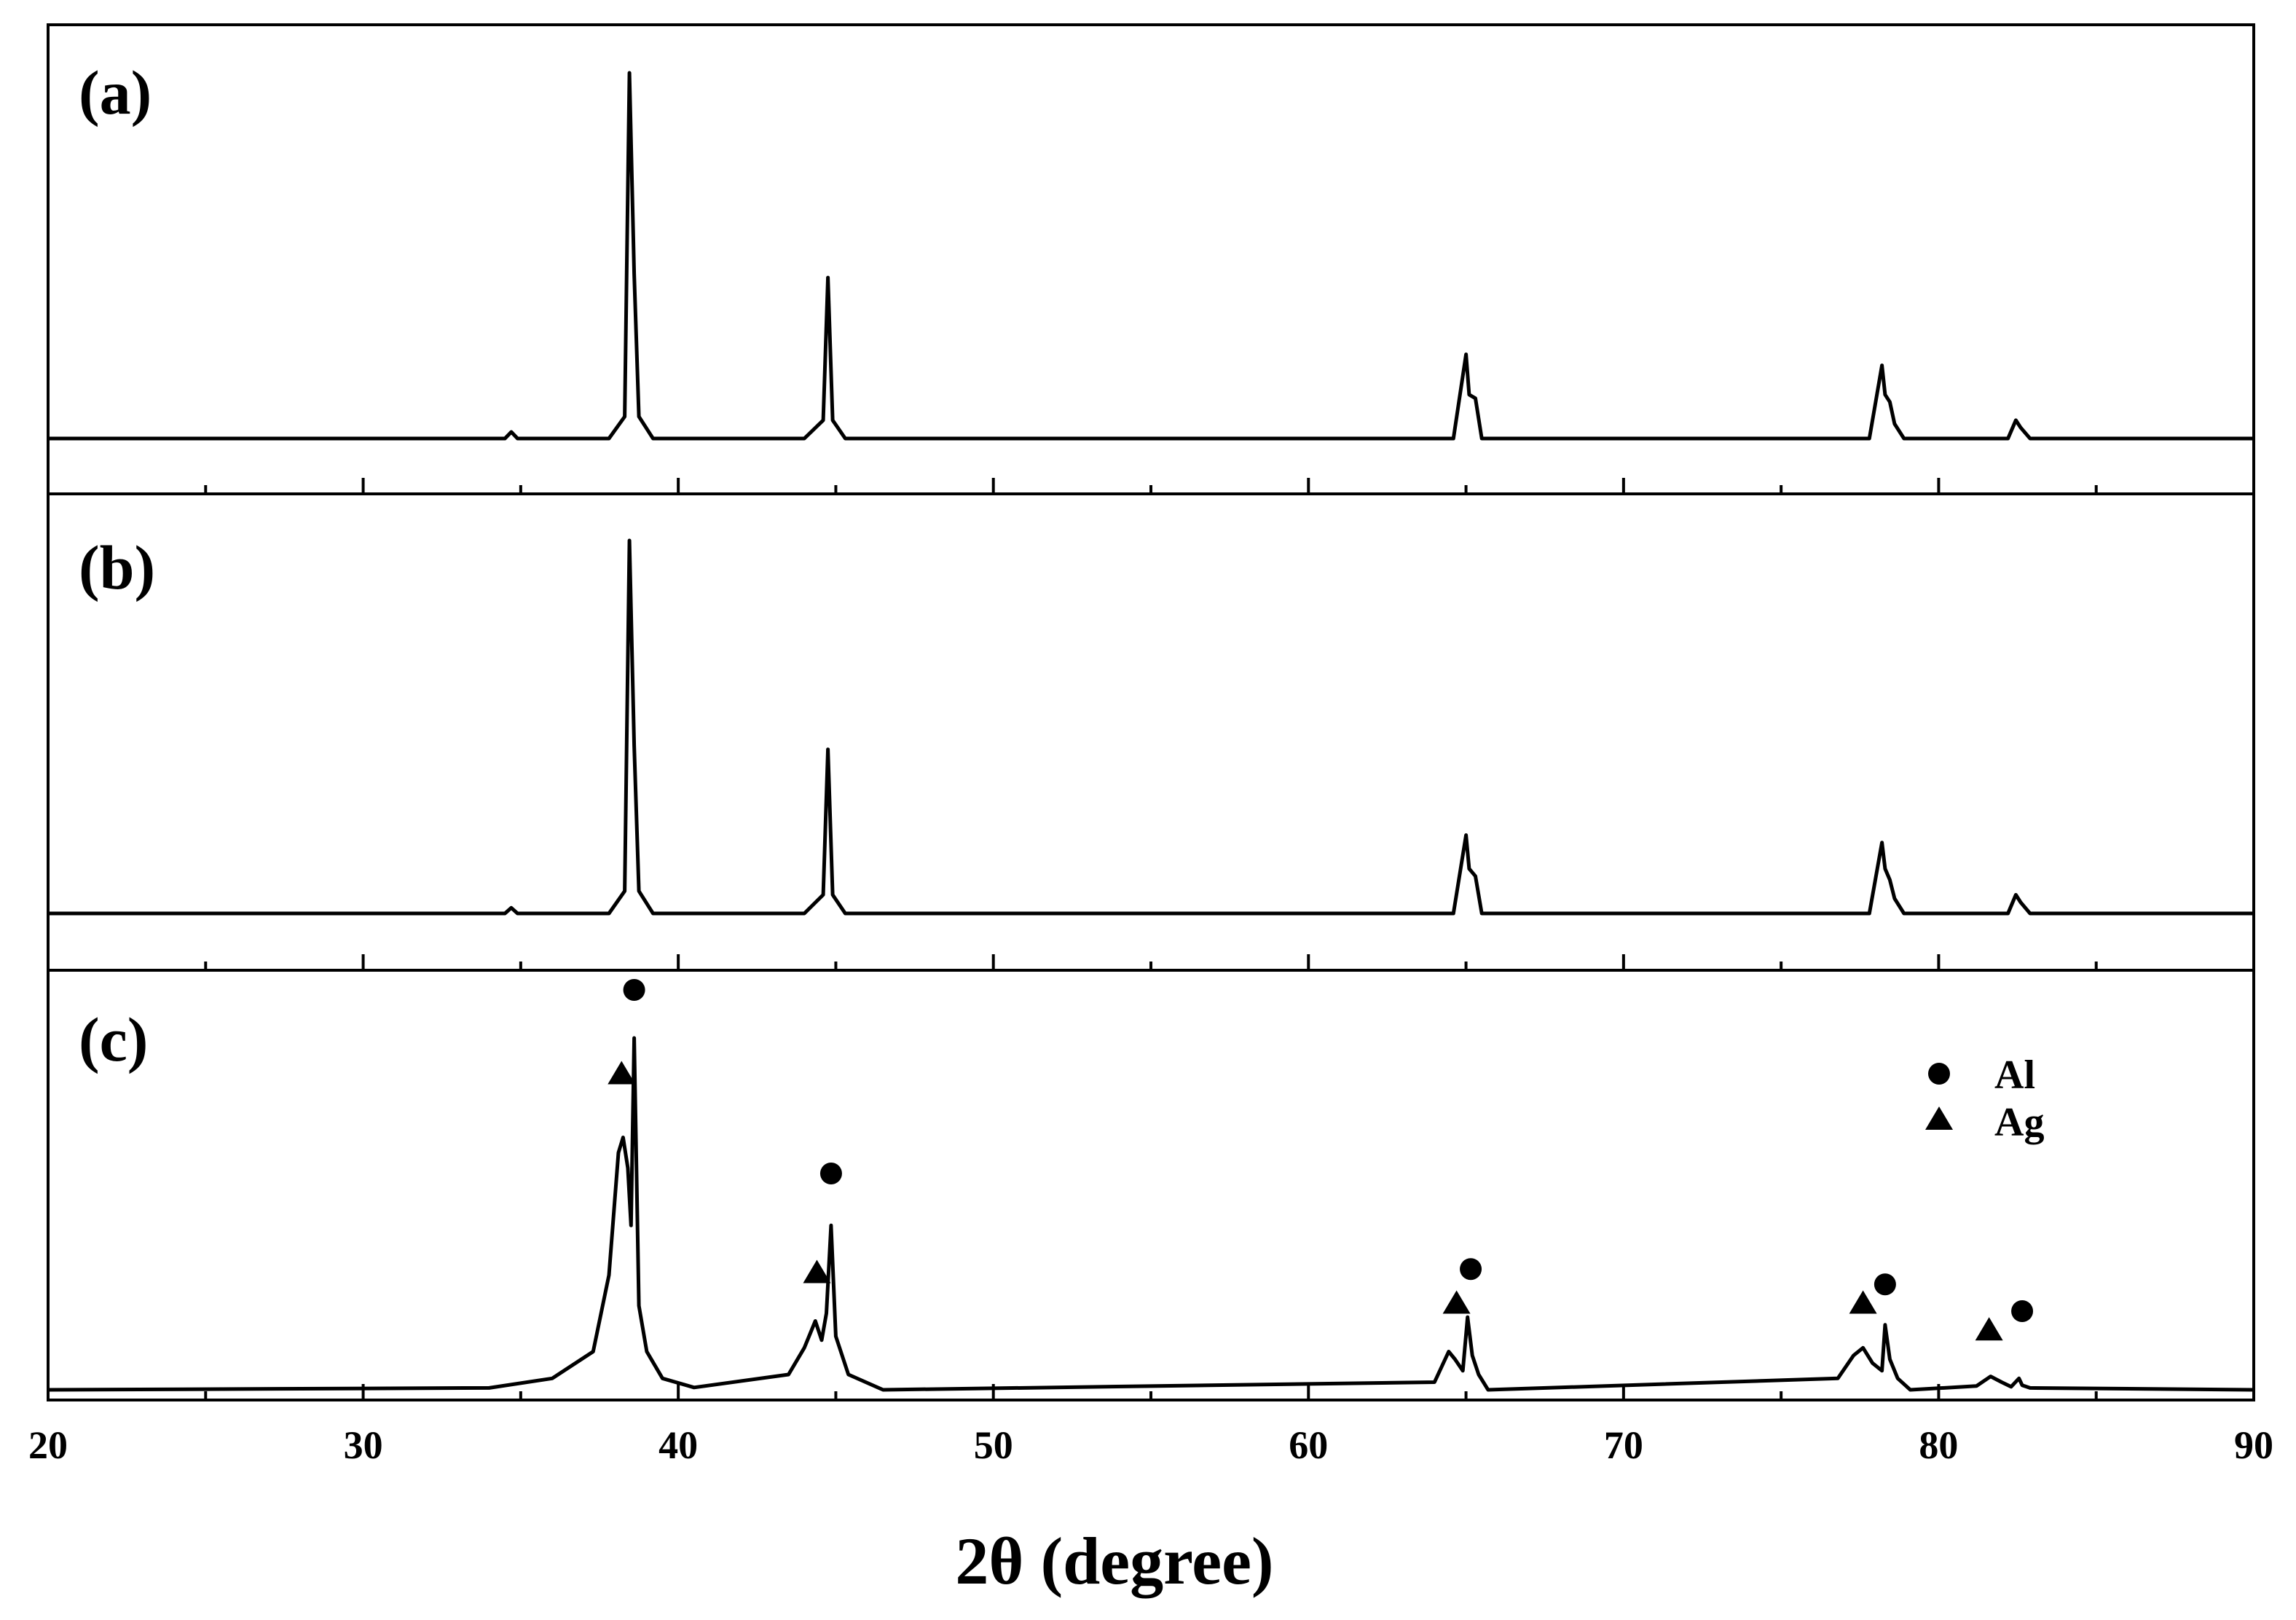  I want to click on panel-b-label: (b), so click(117, 567).